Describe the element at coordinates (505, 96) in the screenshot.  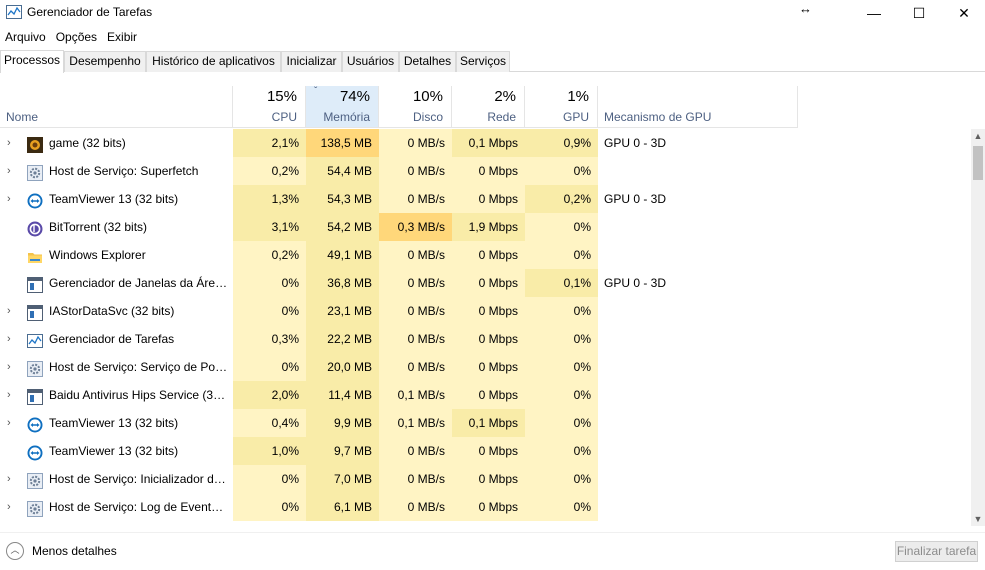
I see `network-total: 2%` at that location.